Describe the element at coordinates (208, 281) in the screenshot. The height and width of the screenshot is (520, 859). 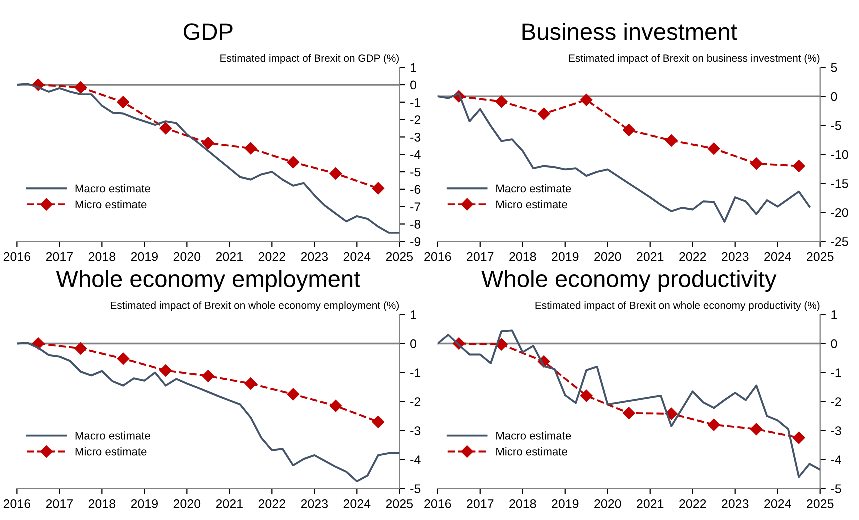
I see `chart-title: Whole economy employment` at that location.